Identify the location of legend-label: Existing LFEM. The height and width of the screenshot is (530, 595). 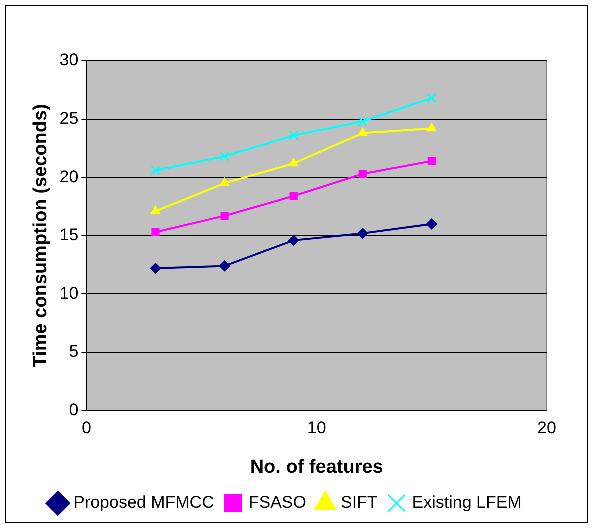
(467, 502).